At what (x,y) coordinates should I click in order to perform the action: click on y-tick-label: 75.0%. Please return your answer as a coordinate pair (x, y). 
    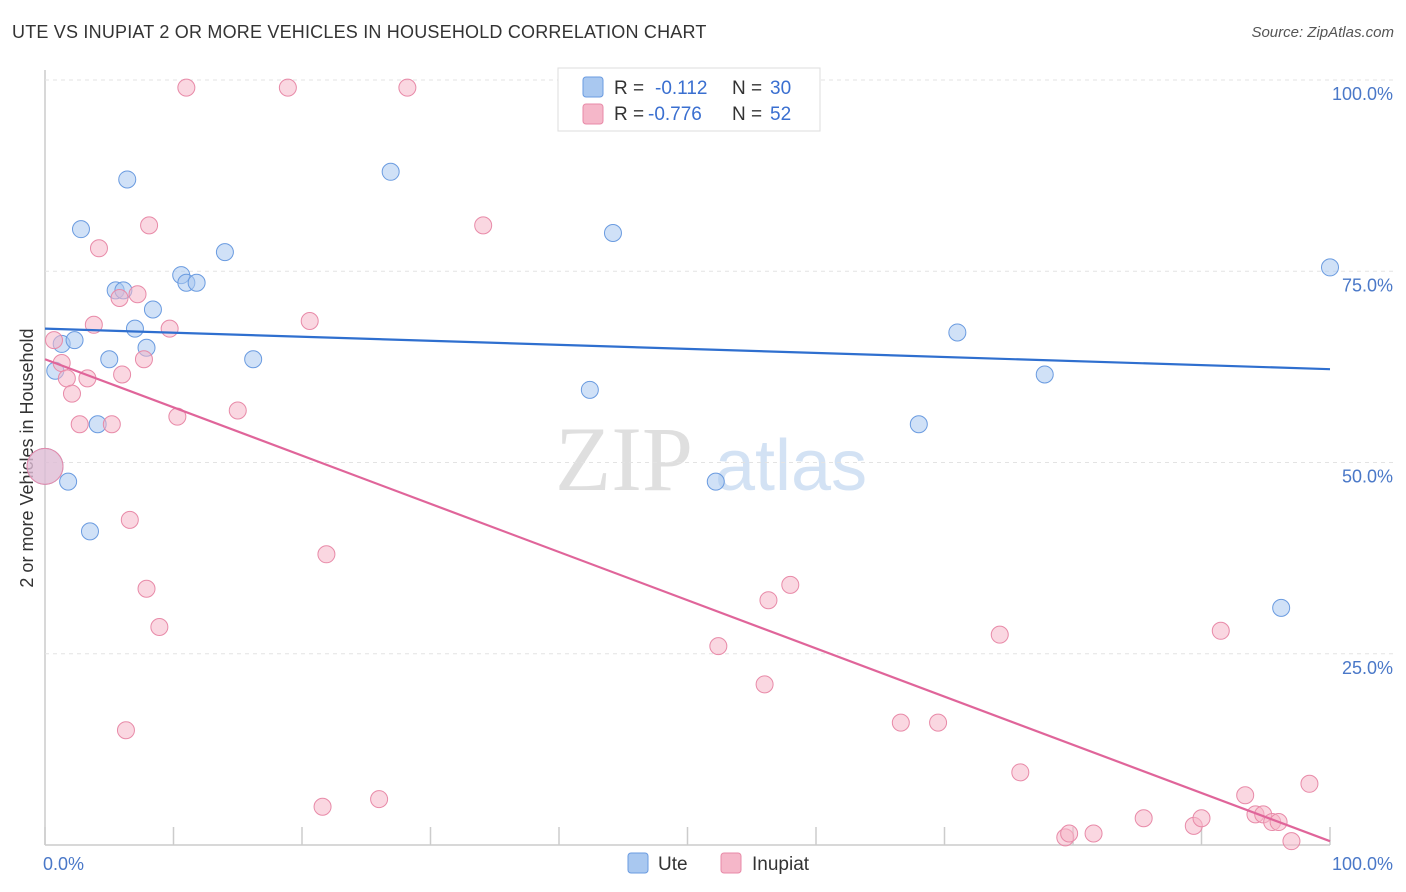
    Looking at the image, I should click on (1367, 285).